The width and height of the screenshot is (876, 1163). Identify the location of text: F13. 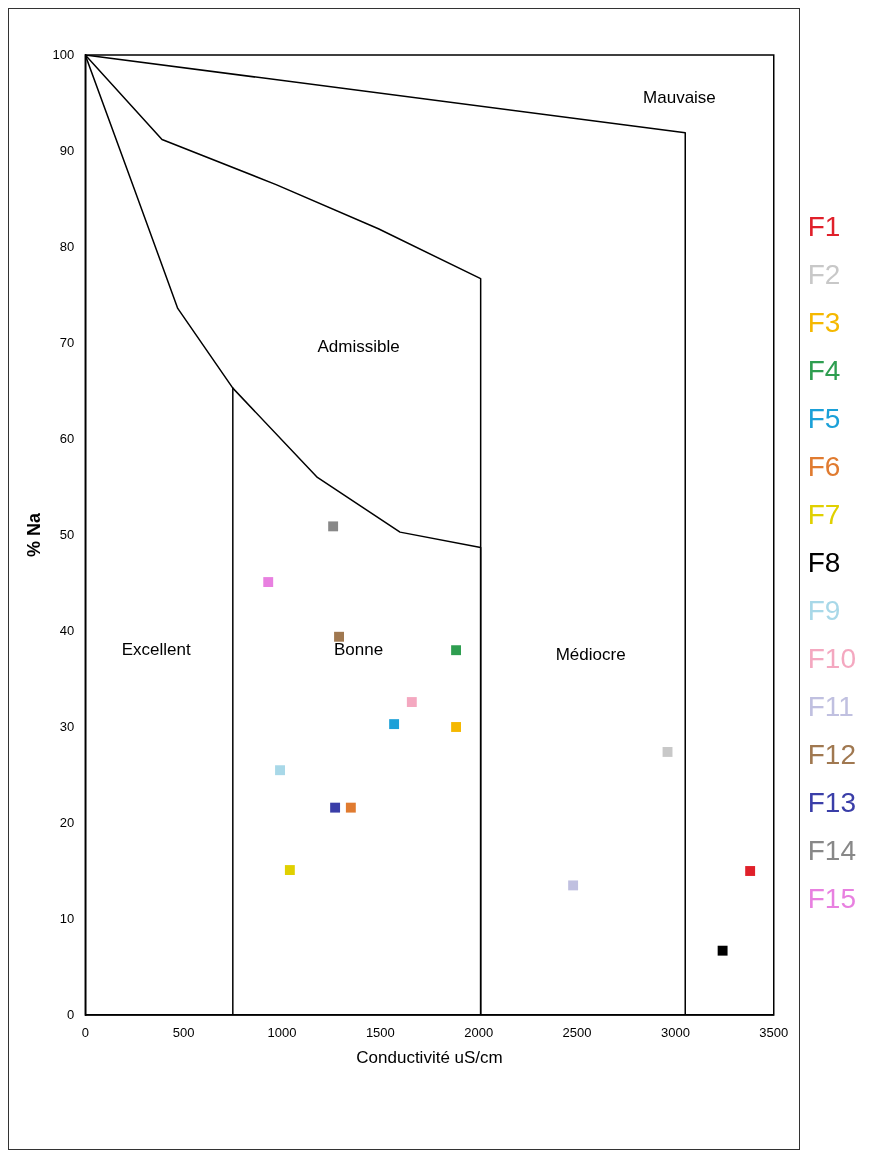
(831, 802).